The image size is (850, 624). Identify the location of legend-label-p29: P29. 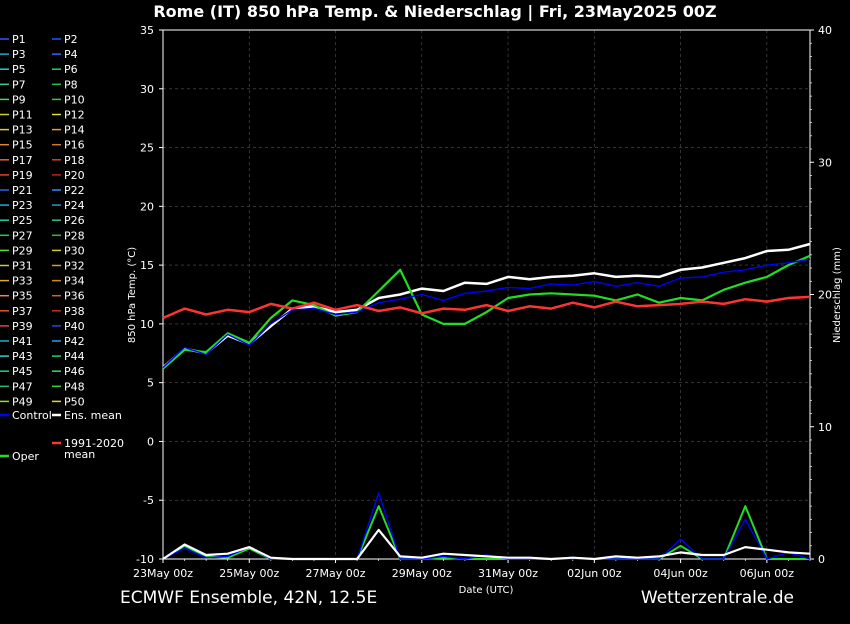
(22, 250).